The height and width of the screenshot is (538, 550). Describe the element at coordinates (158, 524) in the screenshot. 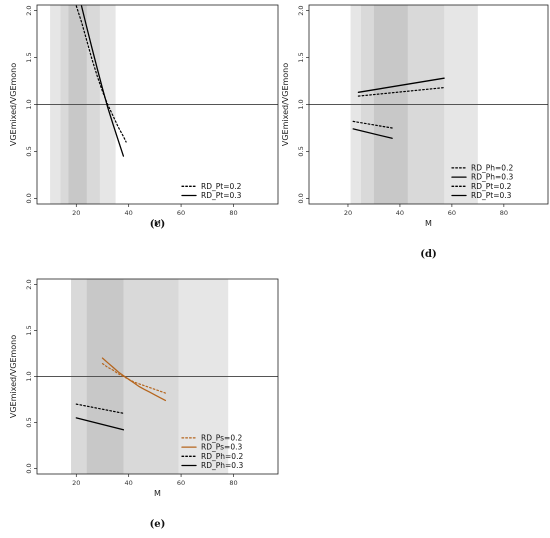

I see `panel-caption: (e)` at that location.